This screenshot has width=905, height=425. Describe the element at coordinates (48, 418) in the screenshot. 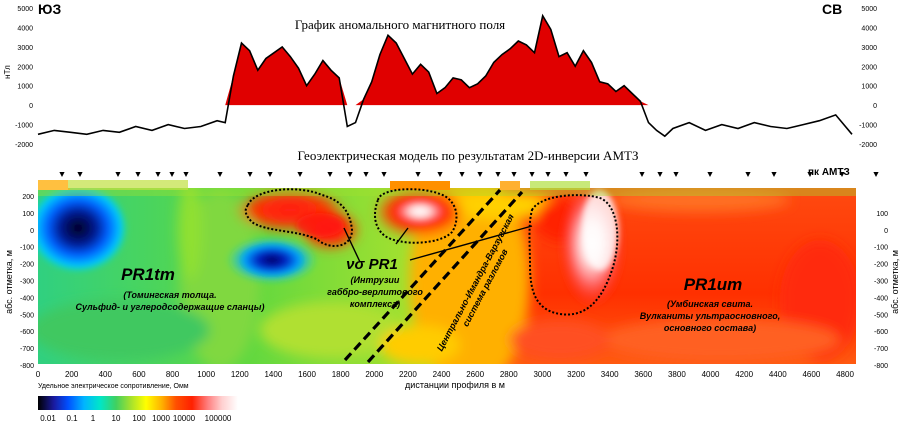

I see `colorbar-tick-label: 0.01` at that location.